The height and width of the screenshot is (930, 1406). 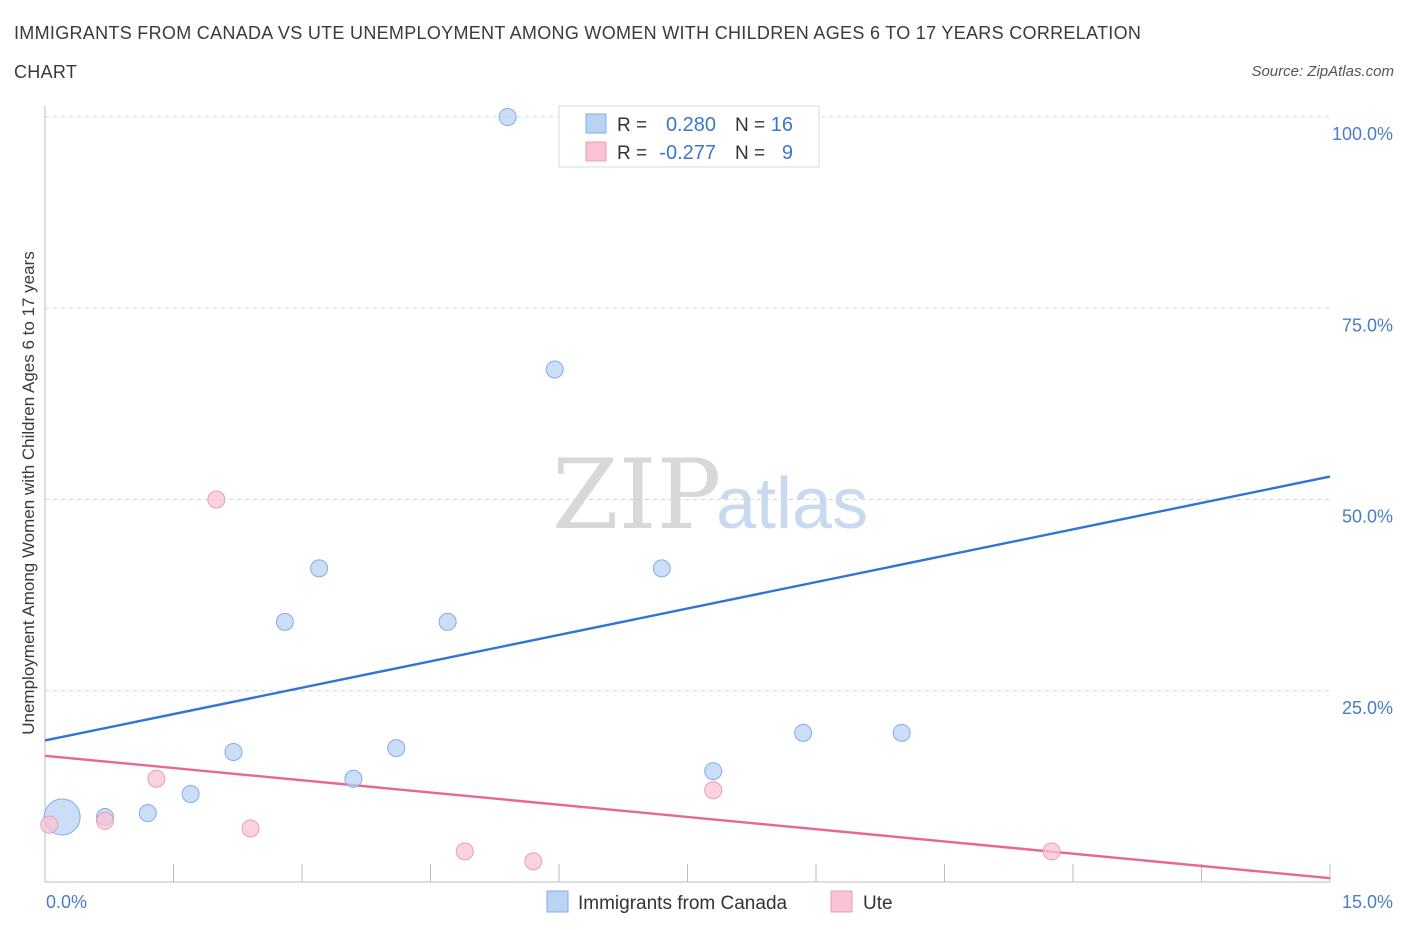 What do you see at coordinates (596, 151) in the screenshot?
I see `legend-swatch-ute` at bounding box center [596, 151].